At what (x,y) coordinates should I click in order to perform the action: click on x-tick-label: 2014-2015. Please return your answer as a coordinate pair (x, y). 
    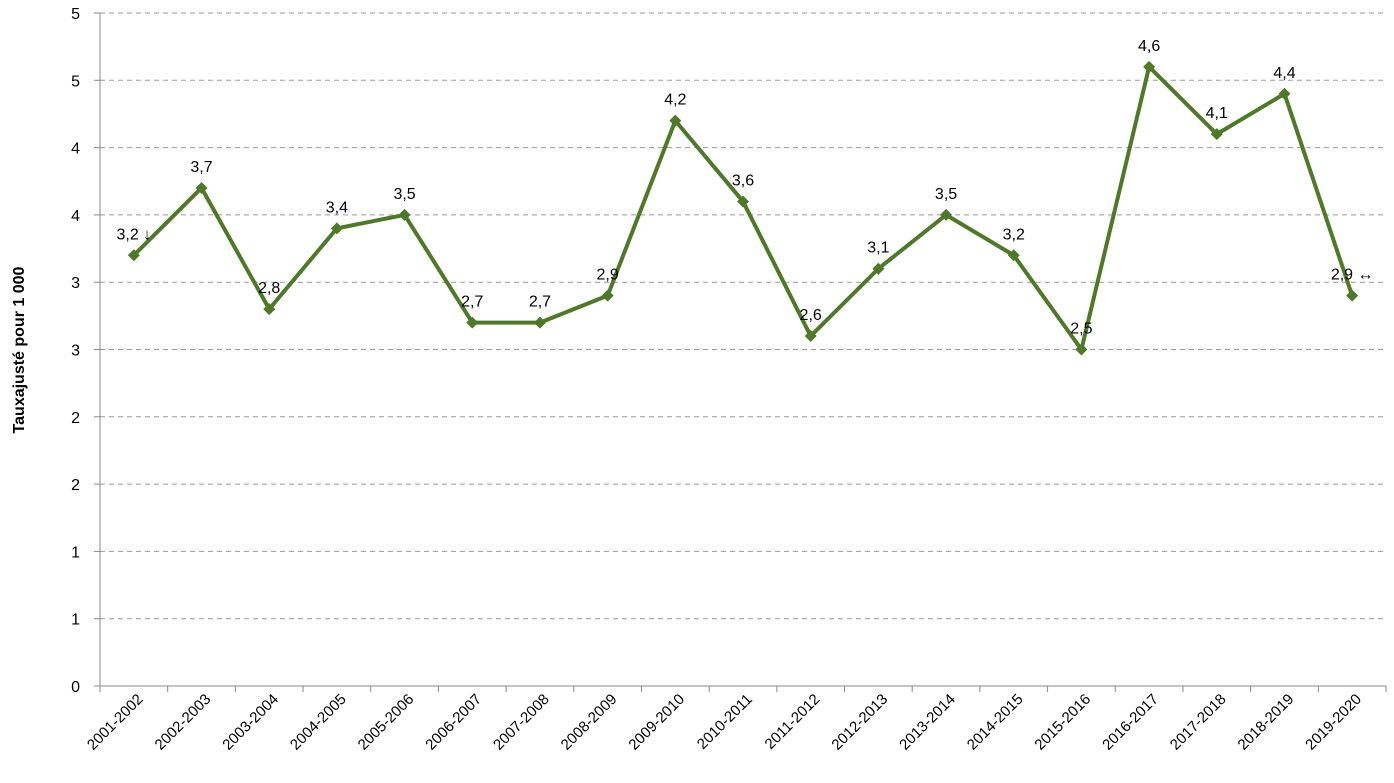
    Looking at the image, I should click on (995, 722).